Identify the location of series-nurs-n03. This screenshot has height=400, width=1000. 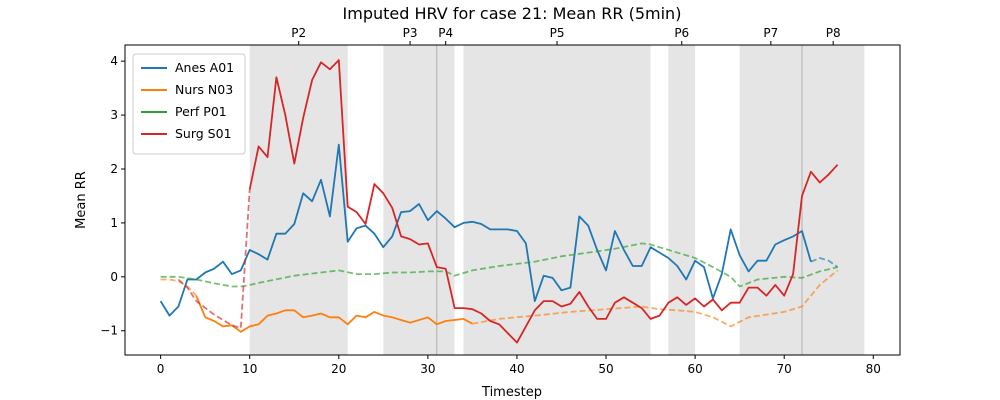
(334, 314).